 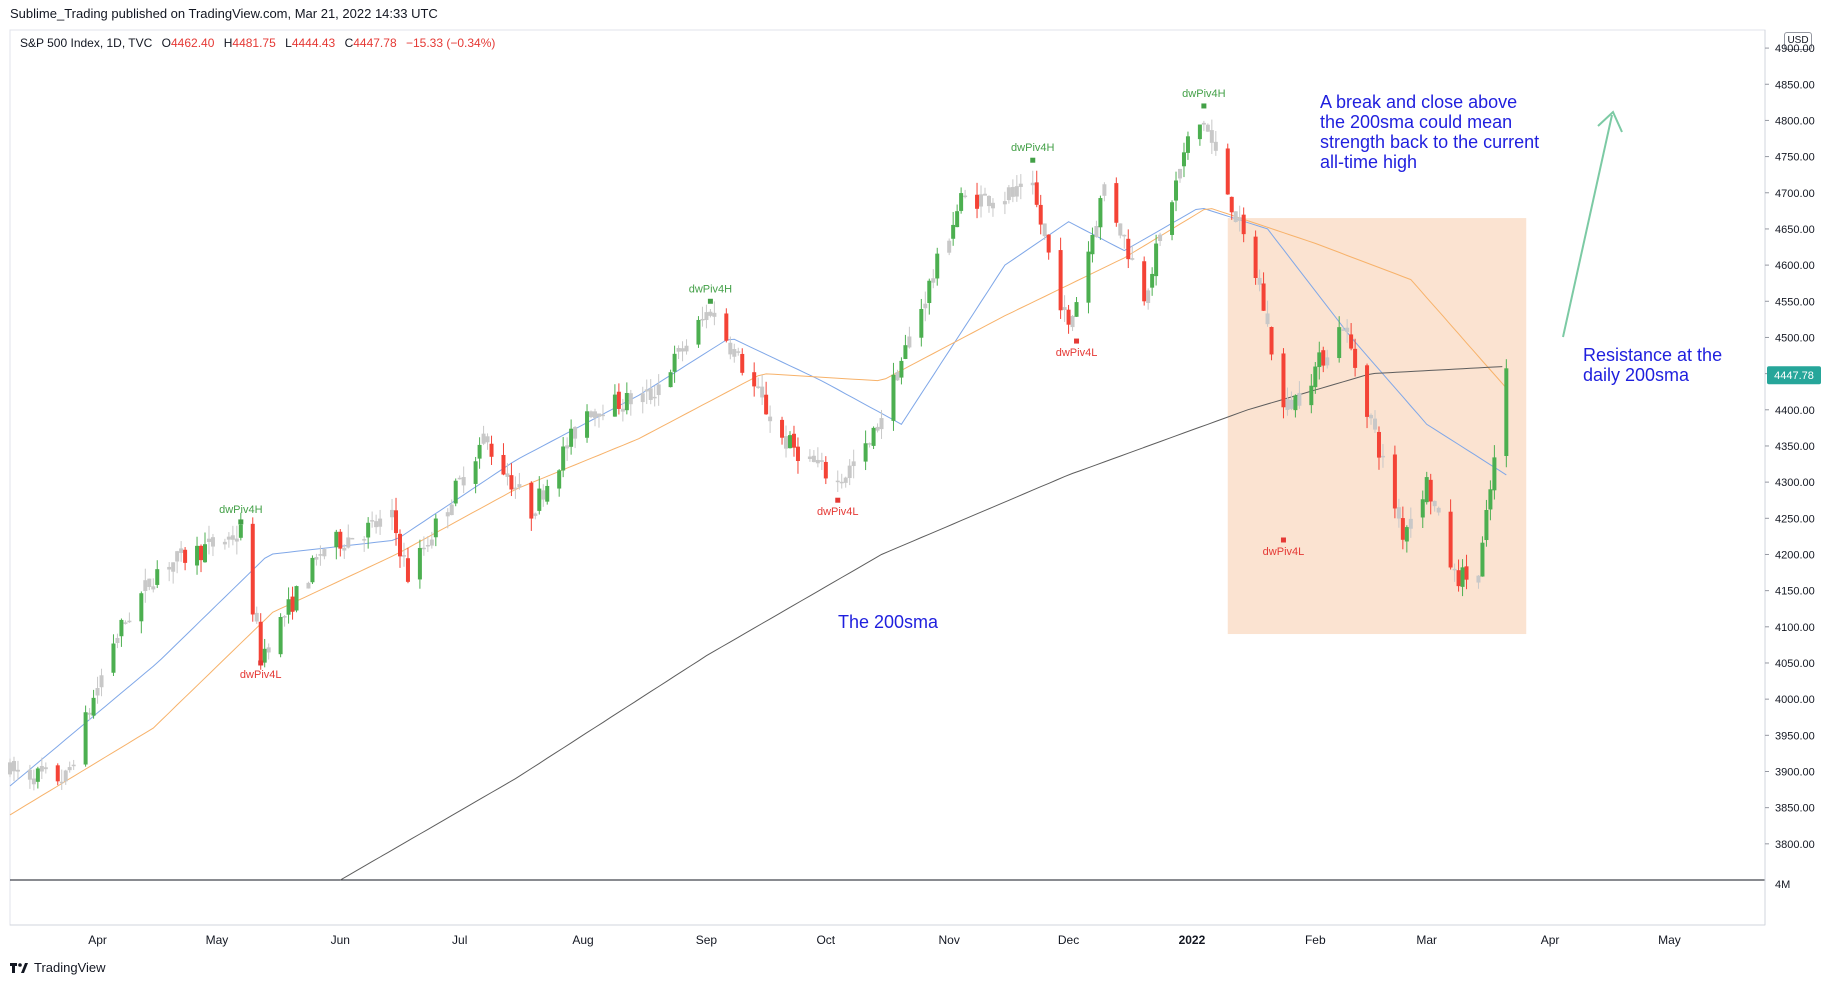 I want to click on footer-brand: TradingView, so click(x=70, y=967).